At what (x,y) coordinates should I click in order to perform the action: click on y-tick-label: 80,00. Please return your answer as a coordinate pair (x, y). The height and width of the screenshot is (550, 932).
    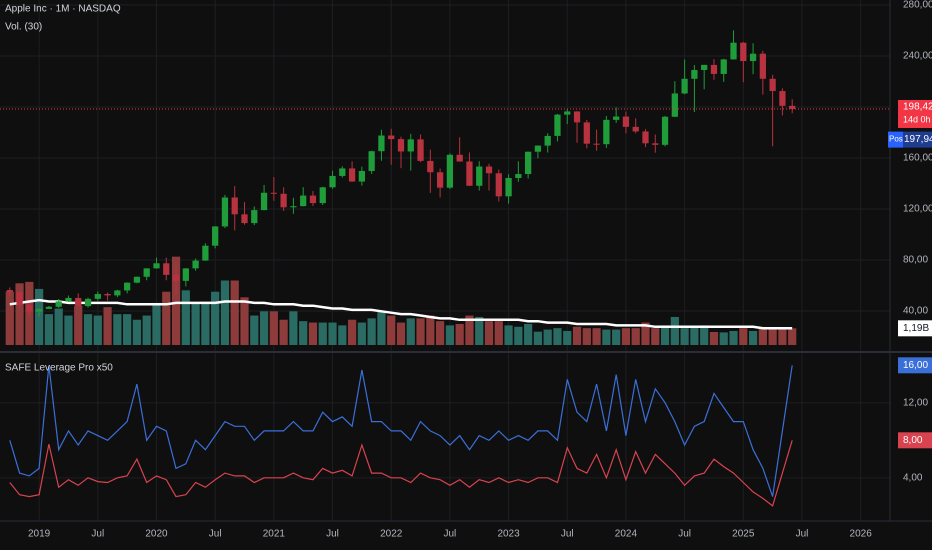
    Looking at the image, I should click on (915, 260).